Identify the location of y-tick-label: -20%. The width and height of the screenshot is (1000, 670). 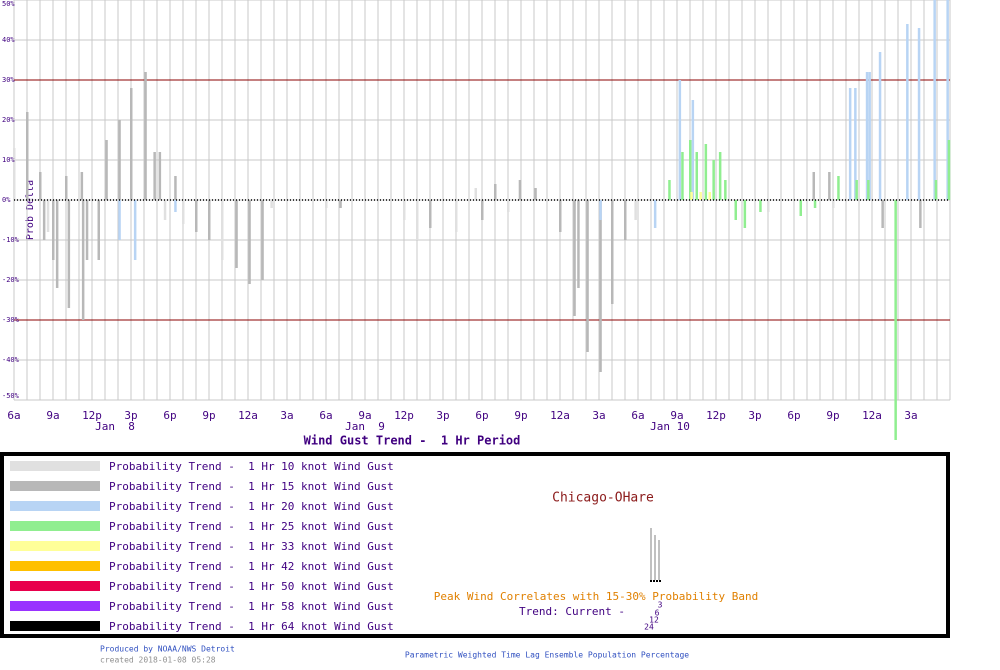
(11, 280).